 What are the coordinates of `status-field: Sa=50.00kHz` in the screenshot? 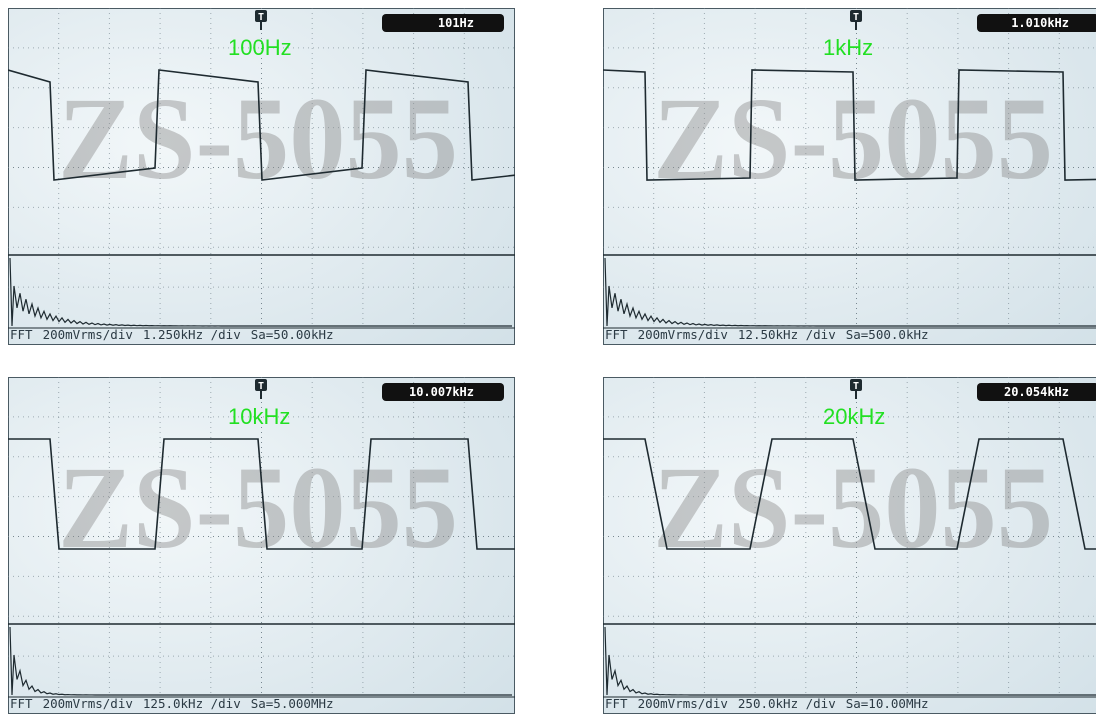 It's located at (292, 334).